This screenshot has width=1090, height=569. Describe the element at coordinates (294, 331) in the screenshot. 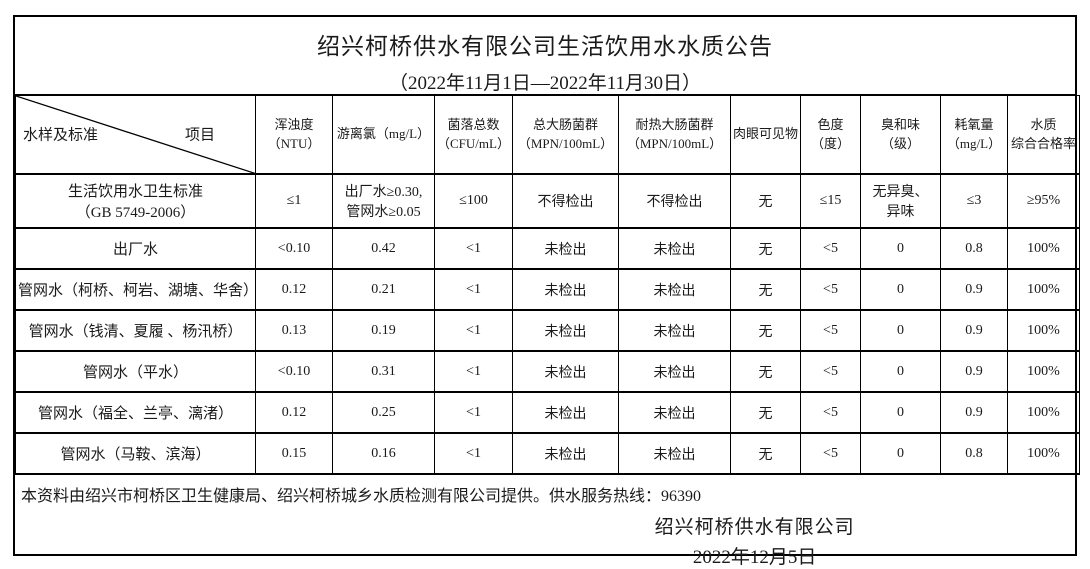

I see `cell-value: 0.13` at that location.